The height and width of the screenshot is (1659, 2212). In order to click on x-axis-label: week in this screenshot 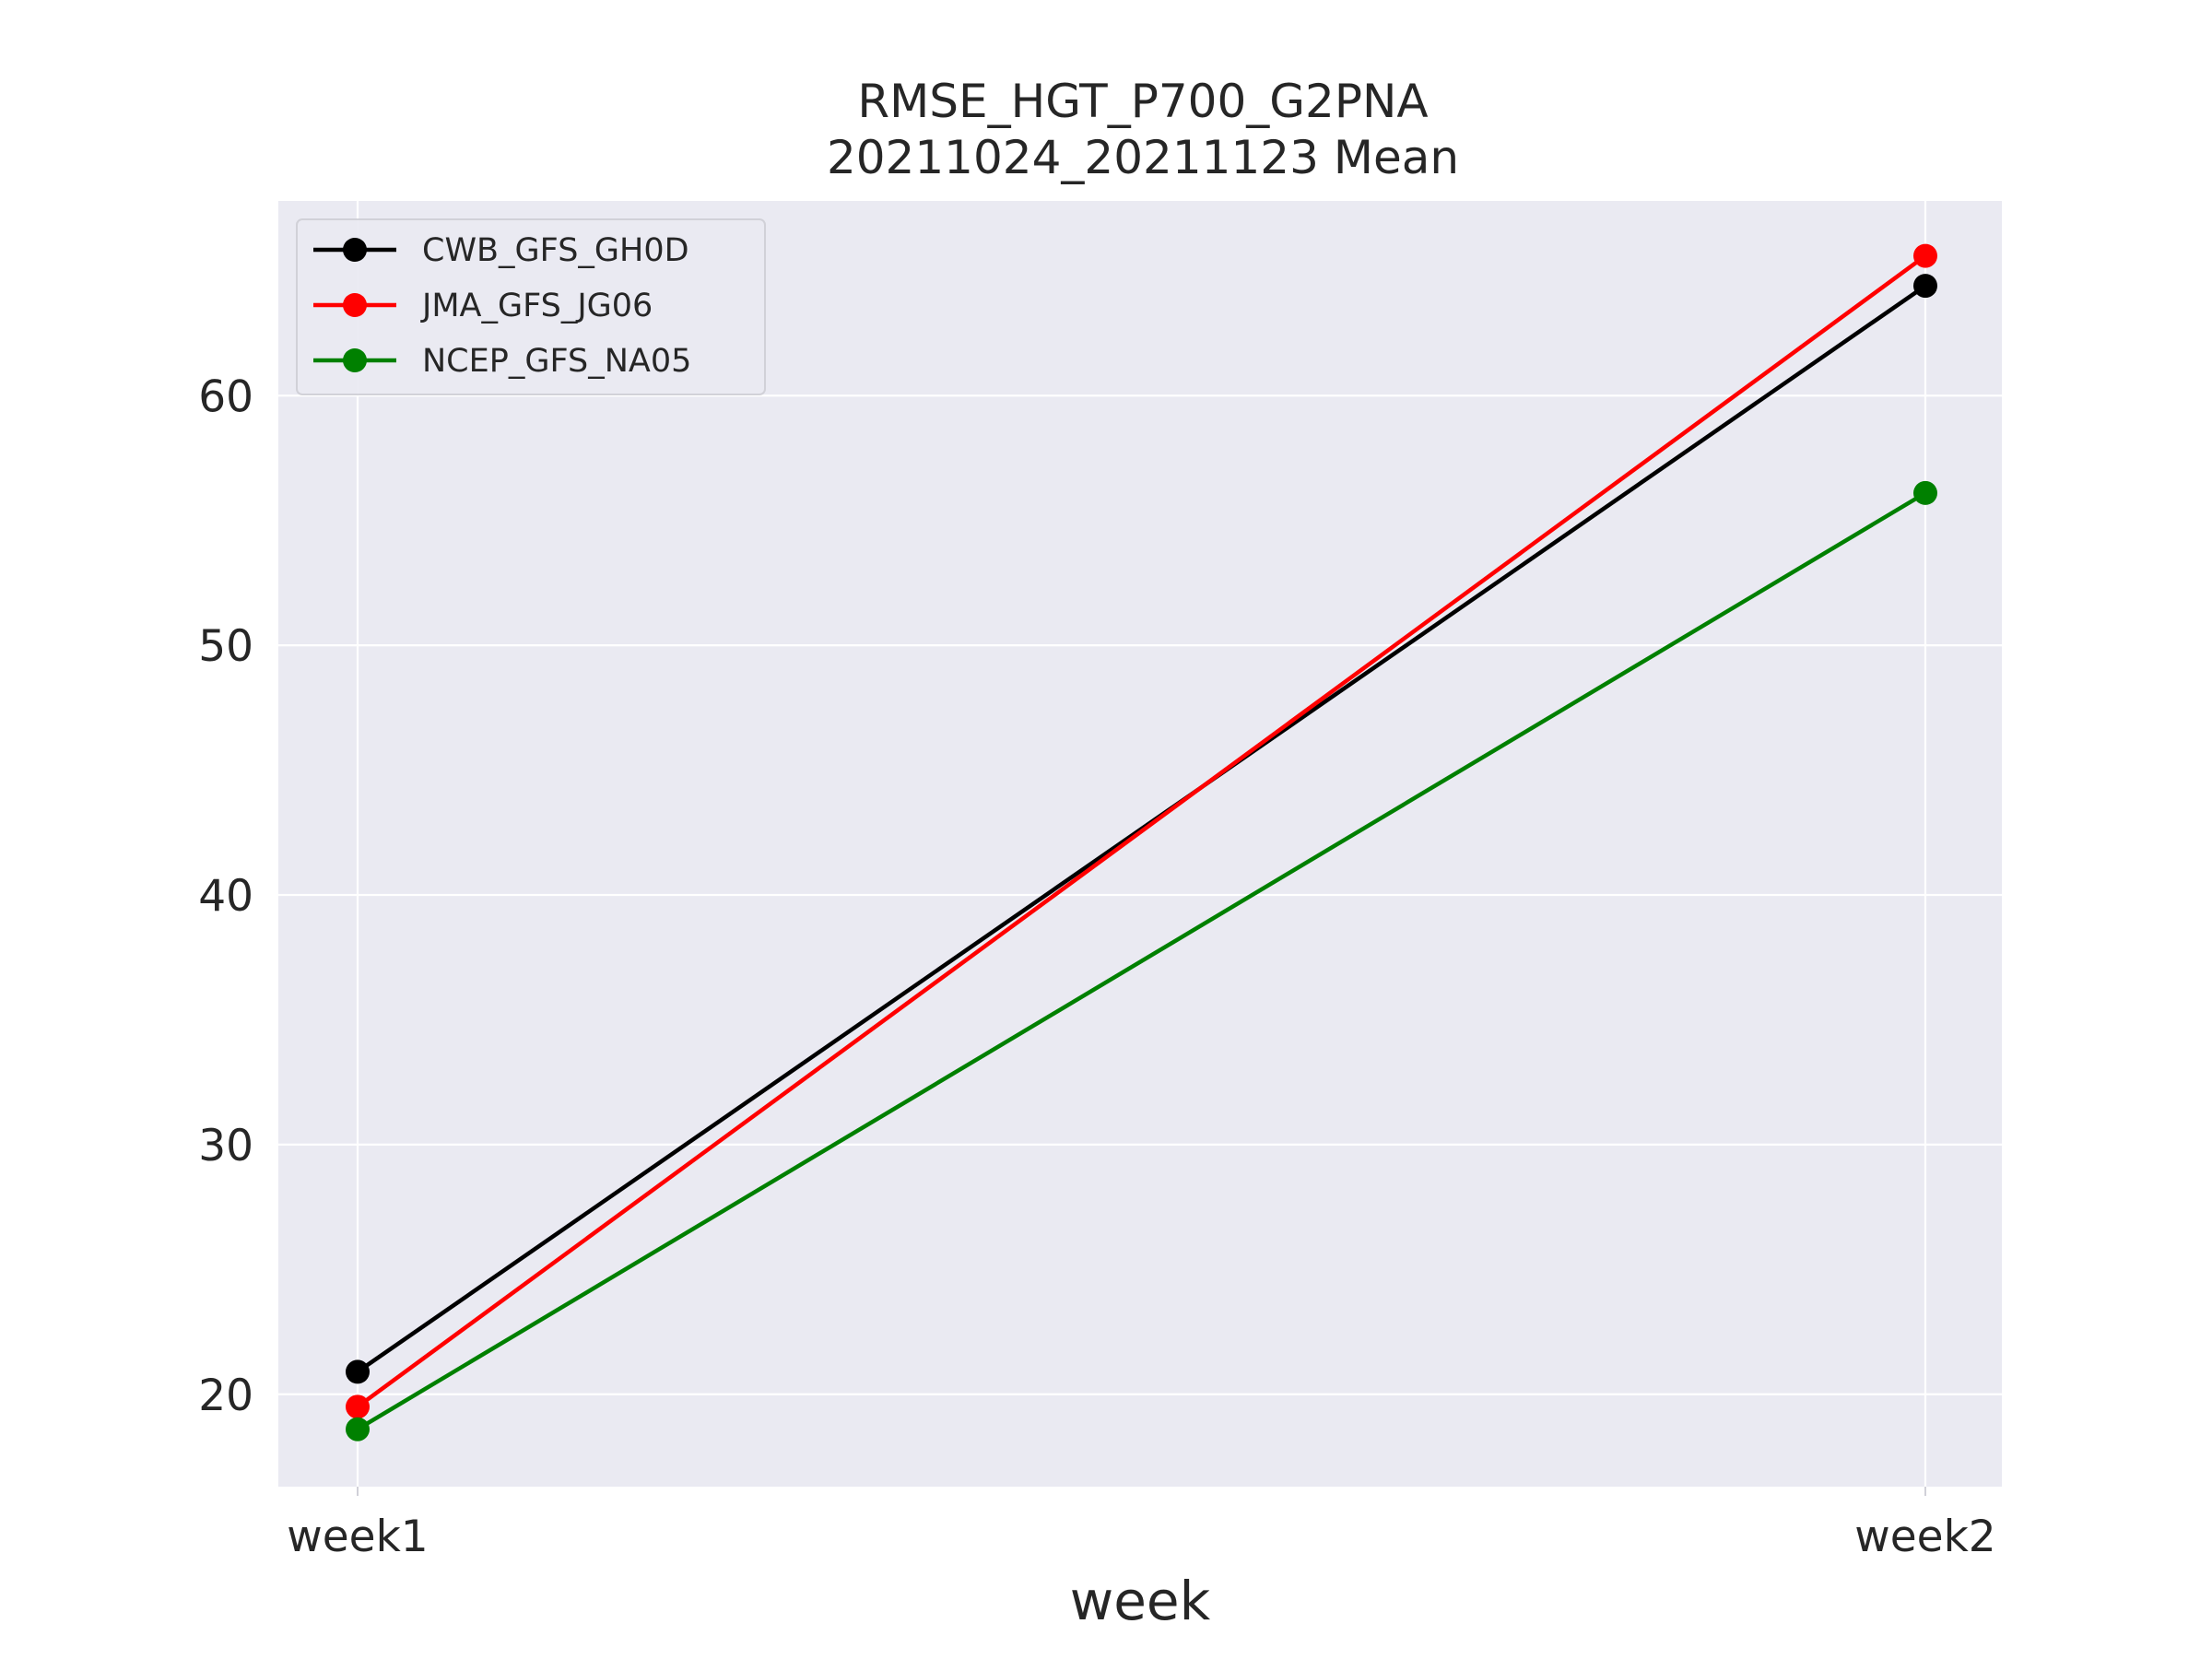, I will do `click(1140, 1601)`.